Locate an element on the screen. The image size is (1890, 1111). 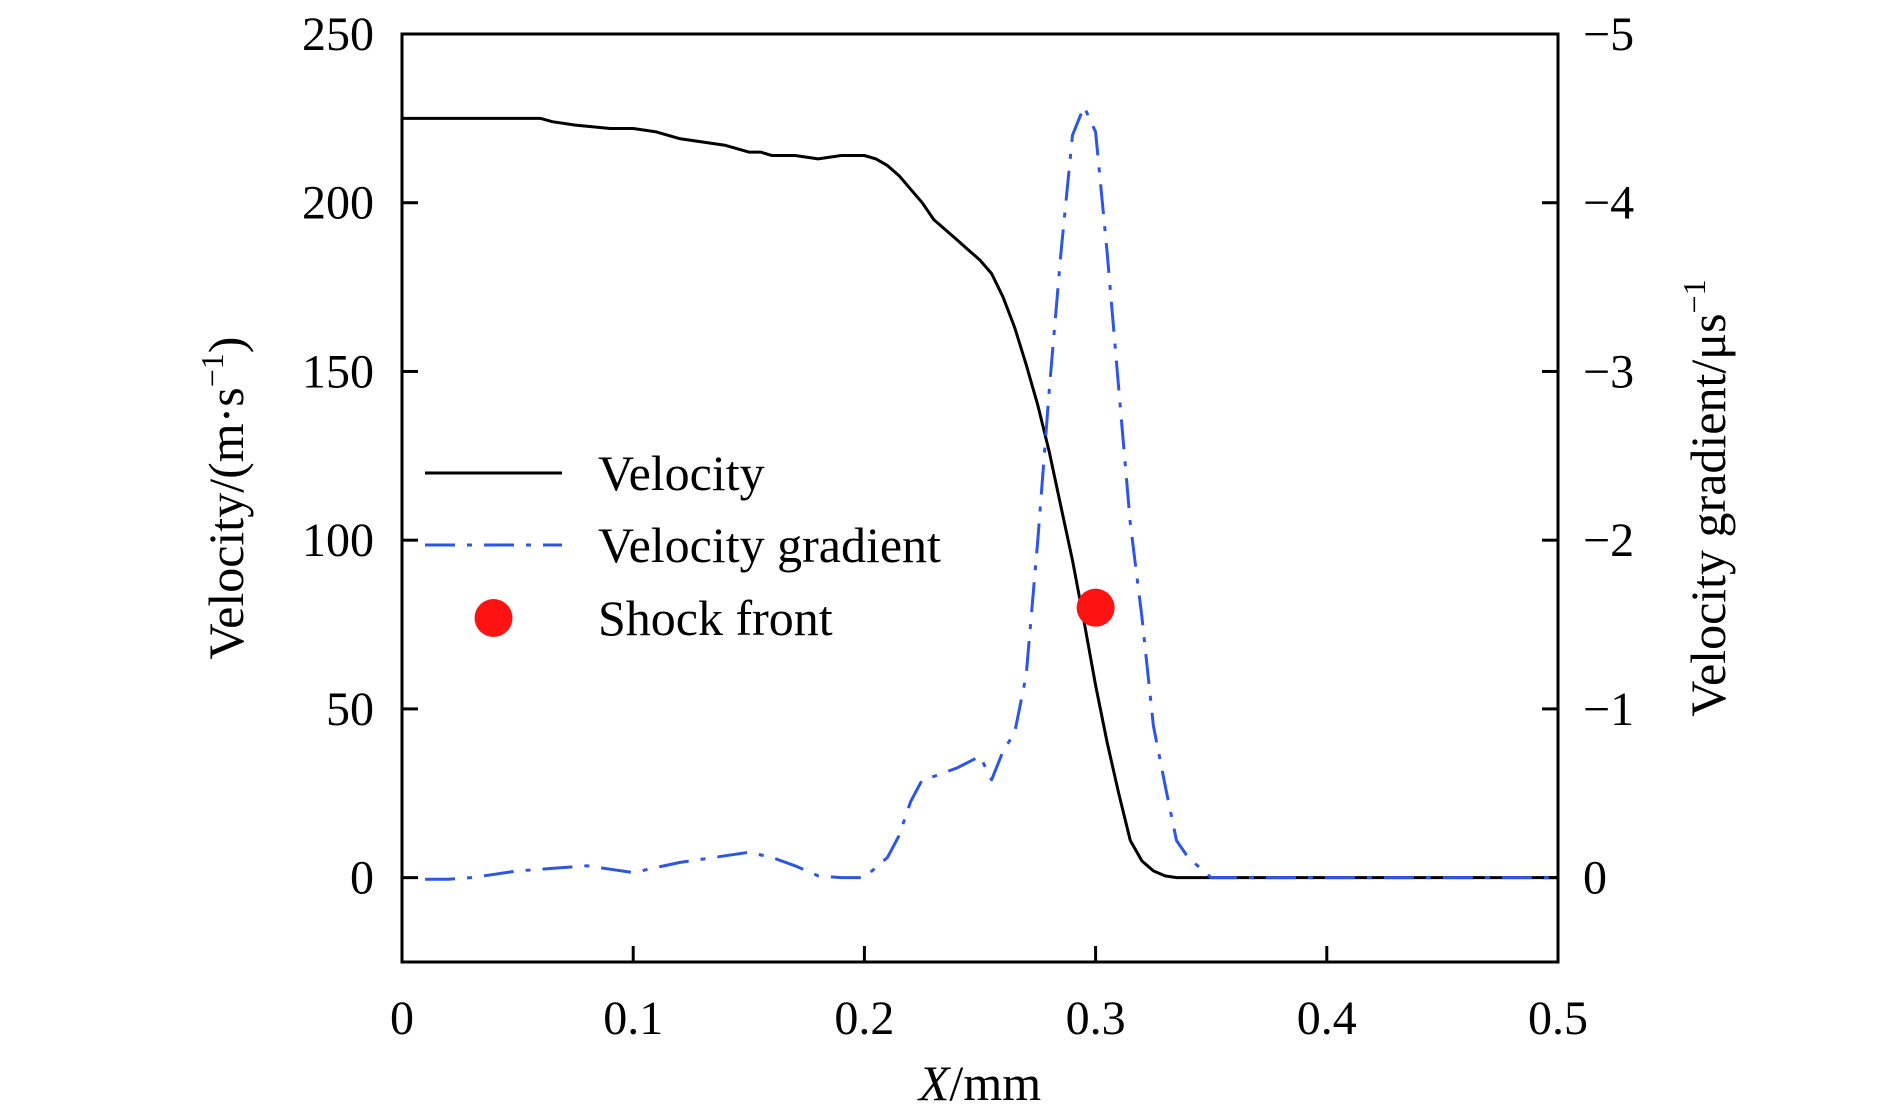
y-tick-label: 200 is located at coordinates (338, 203).